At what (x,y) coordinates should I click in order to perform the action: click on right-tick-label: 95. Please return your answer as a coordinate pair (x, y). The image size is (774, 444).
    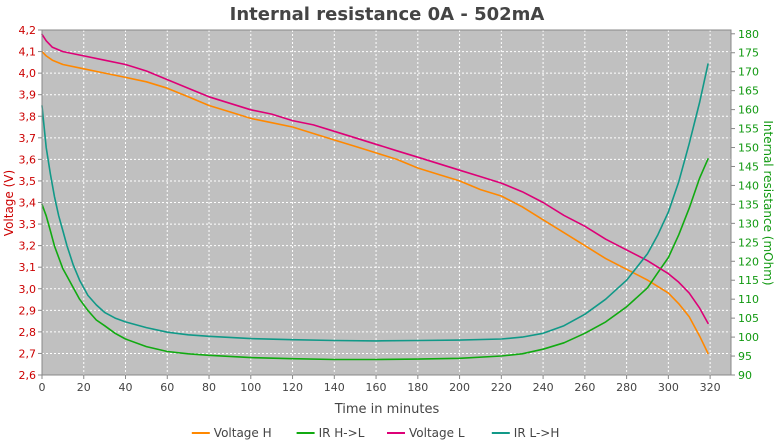
    Looking at the image, I should click on (745, 356).